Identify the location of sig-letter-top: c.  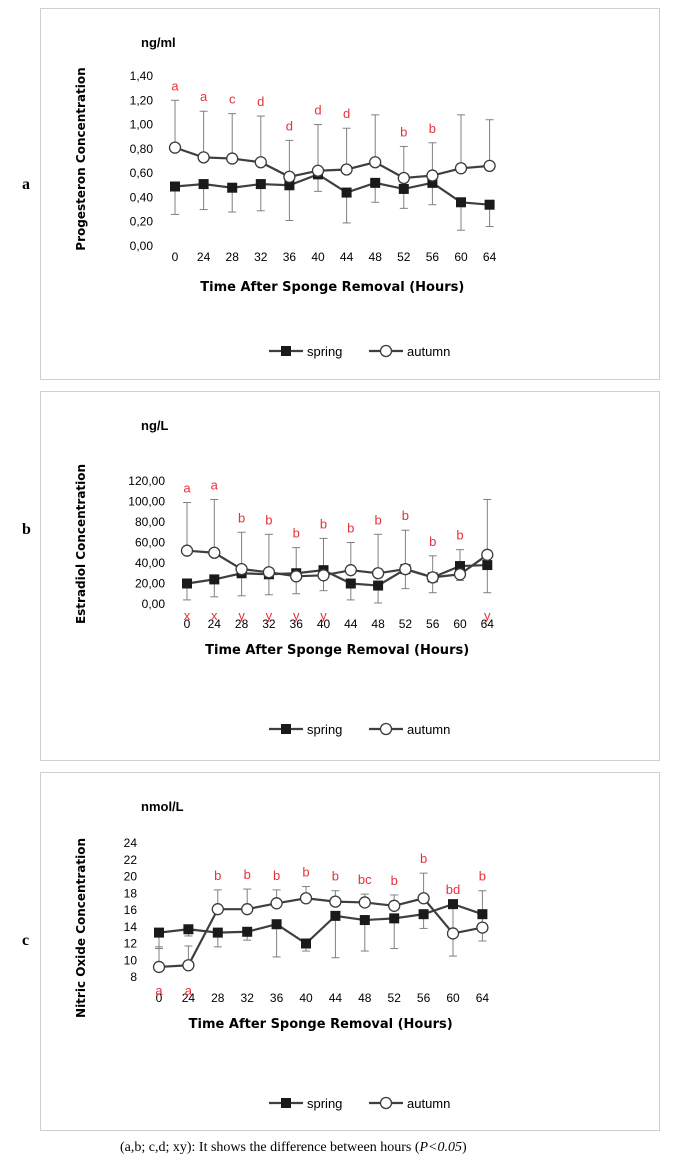
(232, 99).